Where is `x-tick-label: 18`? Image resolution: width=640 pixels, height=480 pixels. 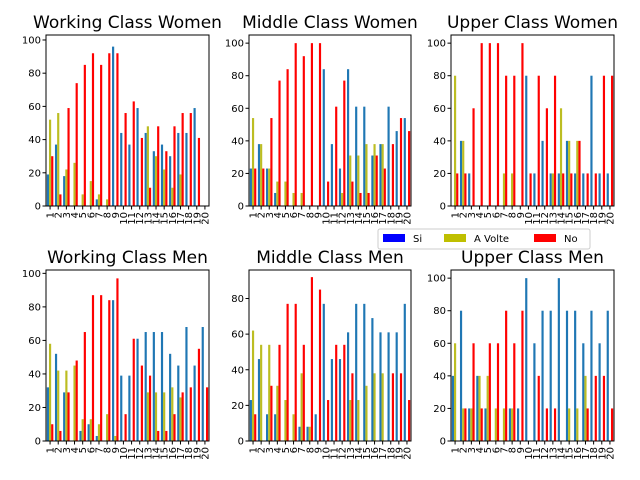 x-tick-label: 18 is located at coordinates (391, 453).